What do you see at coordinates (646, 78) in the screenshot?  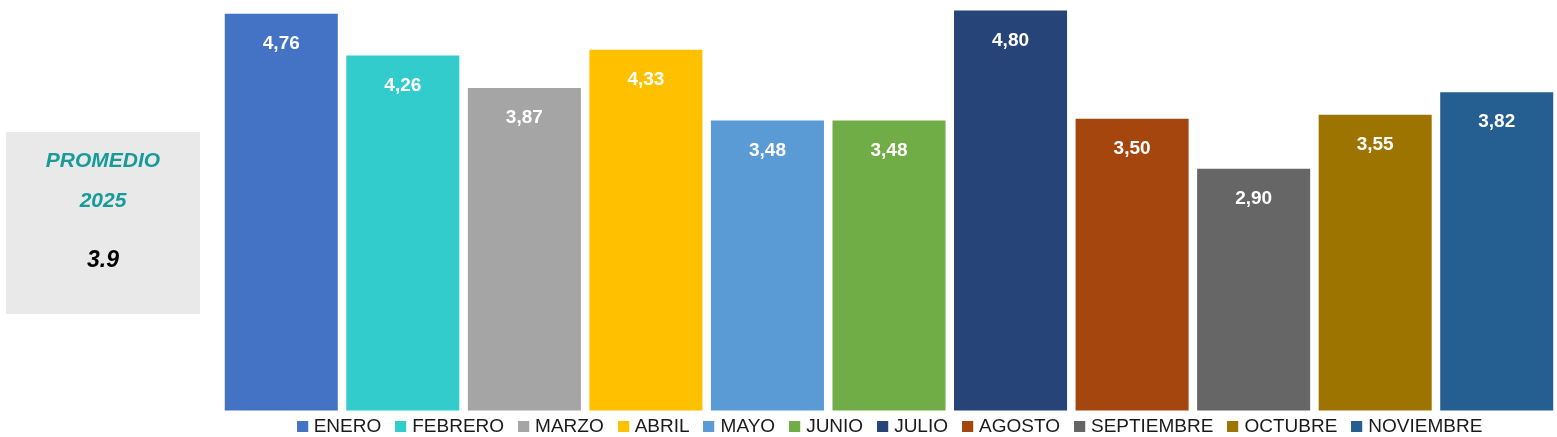 I see `data-label: 4,33` at bounding box center [646, 78].